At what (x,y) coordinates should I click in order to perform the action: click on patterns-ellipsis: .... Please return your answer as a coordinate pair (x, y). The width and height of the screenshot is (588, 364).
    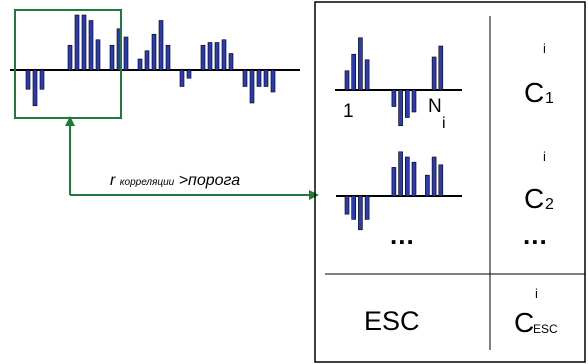
    Looking at the image, I should click on (402, 235).